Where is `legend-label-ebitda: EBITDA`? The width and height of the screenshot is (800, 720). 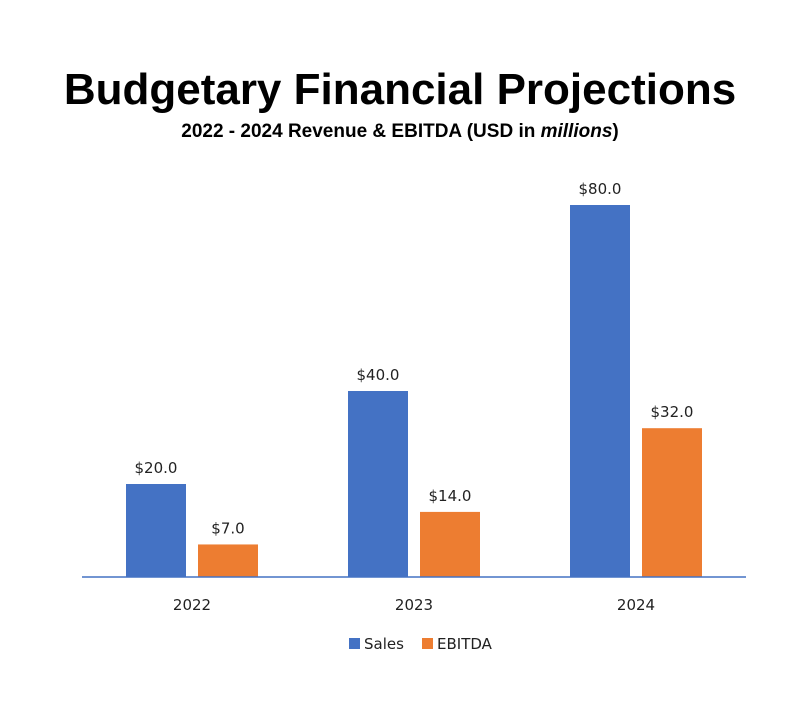
legend-label-ebitda: EBITDA is located at coordinates (465, 644).